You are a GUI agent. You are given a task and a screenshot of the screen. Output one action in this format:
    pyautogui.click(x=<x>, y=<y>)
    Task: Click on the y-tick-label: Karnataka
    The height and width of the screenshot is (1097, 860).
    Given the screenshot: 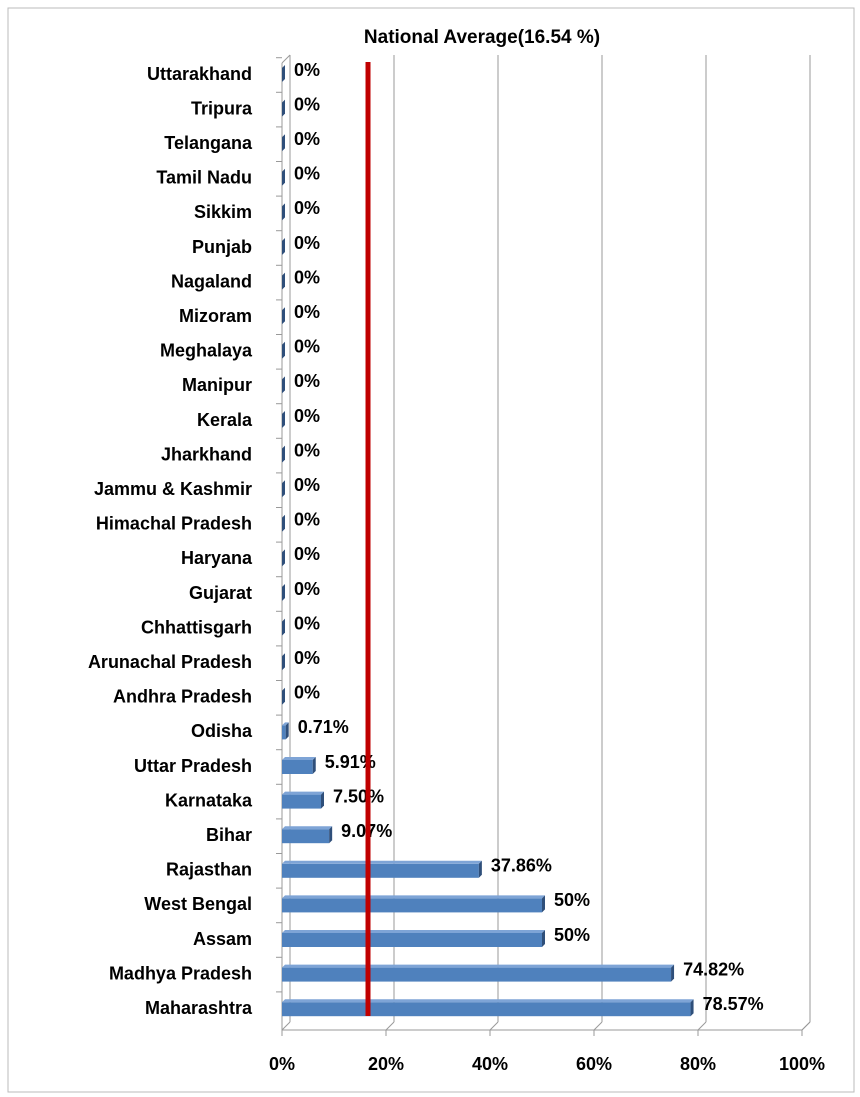 What is the action you would take?
    pyautogui.click(x=209, y=800)
    